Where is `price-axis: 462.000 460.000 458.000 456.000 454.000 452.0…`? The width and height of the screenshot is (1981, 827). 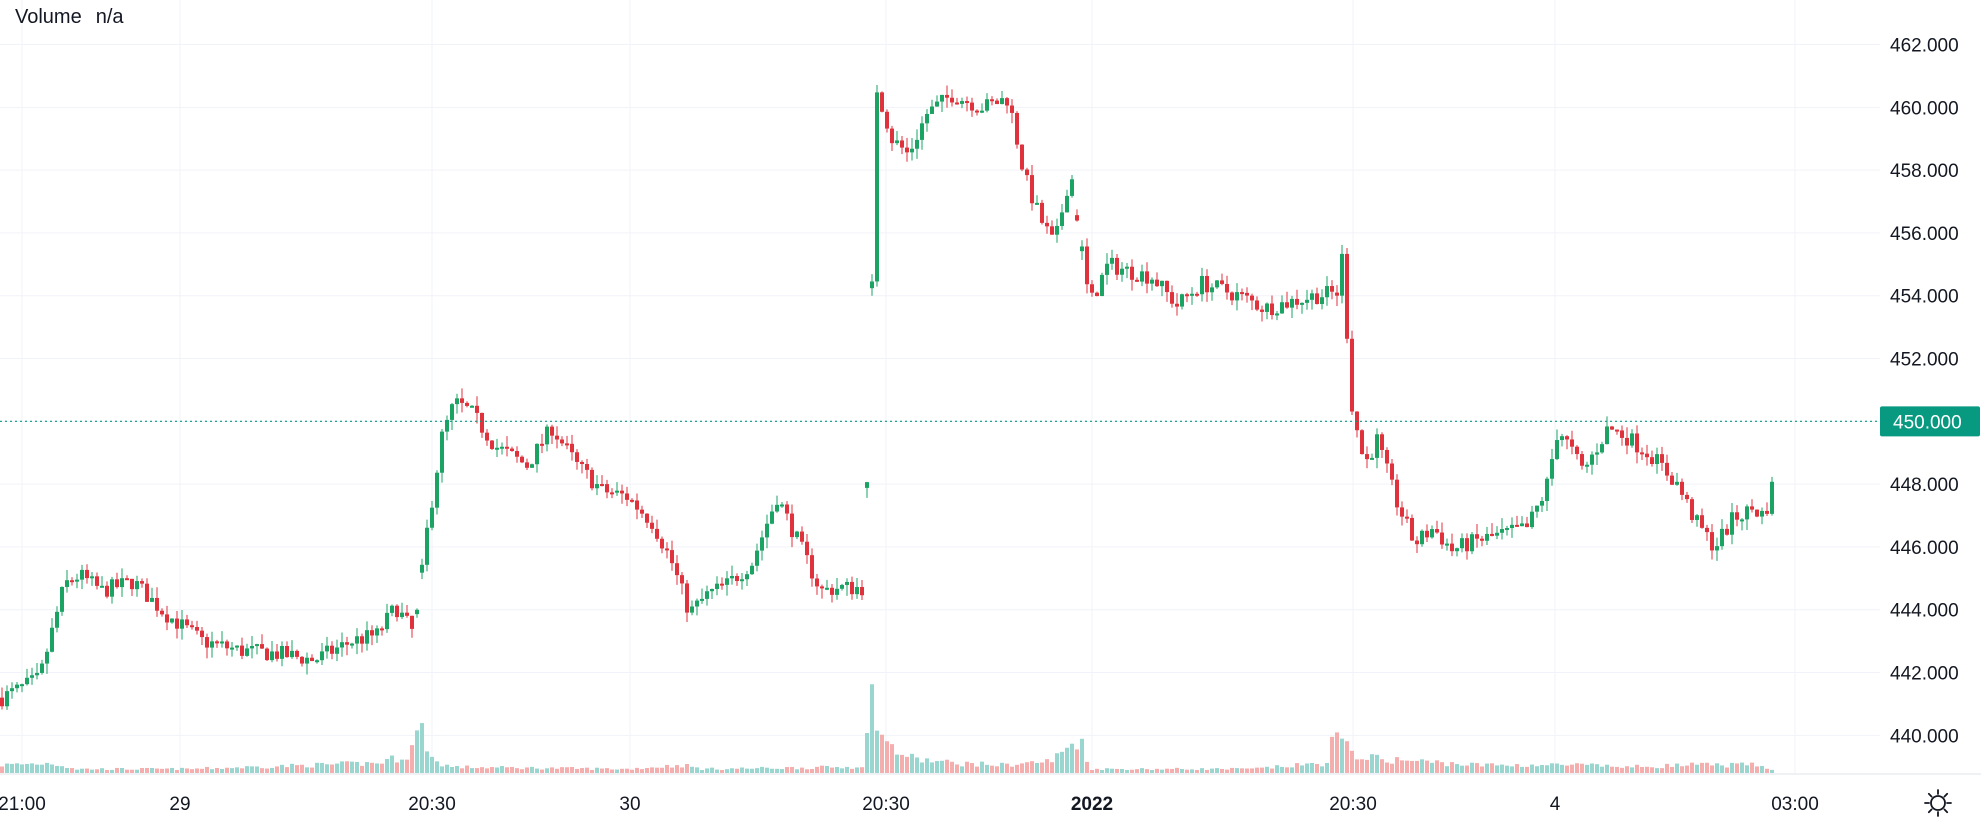
price-axis: 462.000 460.000 458.000 456.000 454.000 452.0… is located at coordinates (1930, 413).